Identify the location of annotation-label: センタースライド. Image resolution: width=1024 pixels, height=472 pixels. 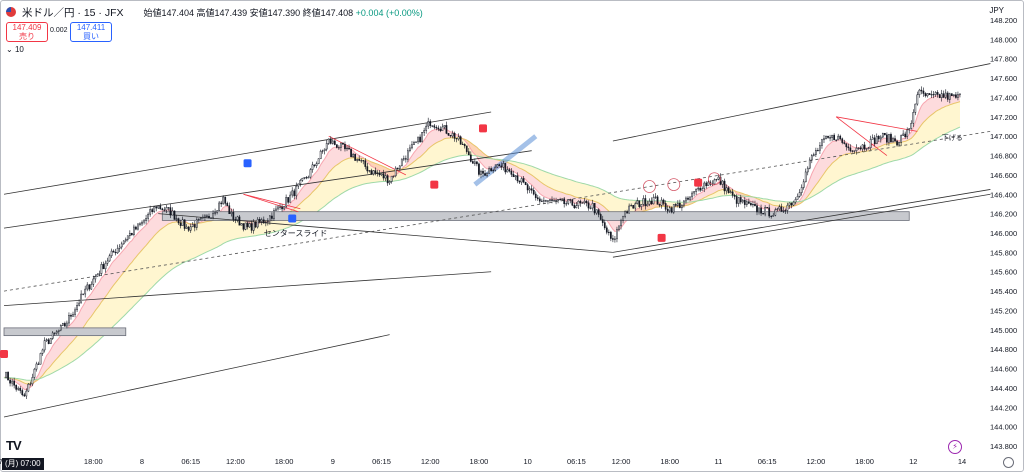
(296, 233).